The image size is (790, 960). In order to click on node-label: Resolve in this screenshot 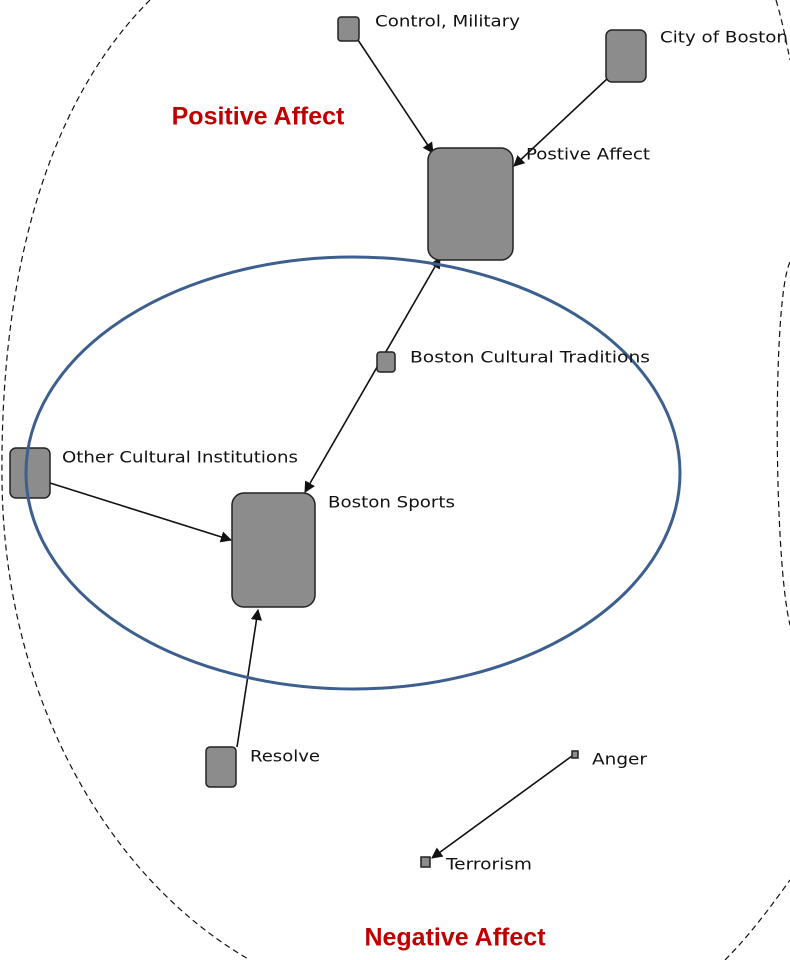, I will do `click(285, 756)`.